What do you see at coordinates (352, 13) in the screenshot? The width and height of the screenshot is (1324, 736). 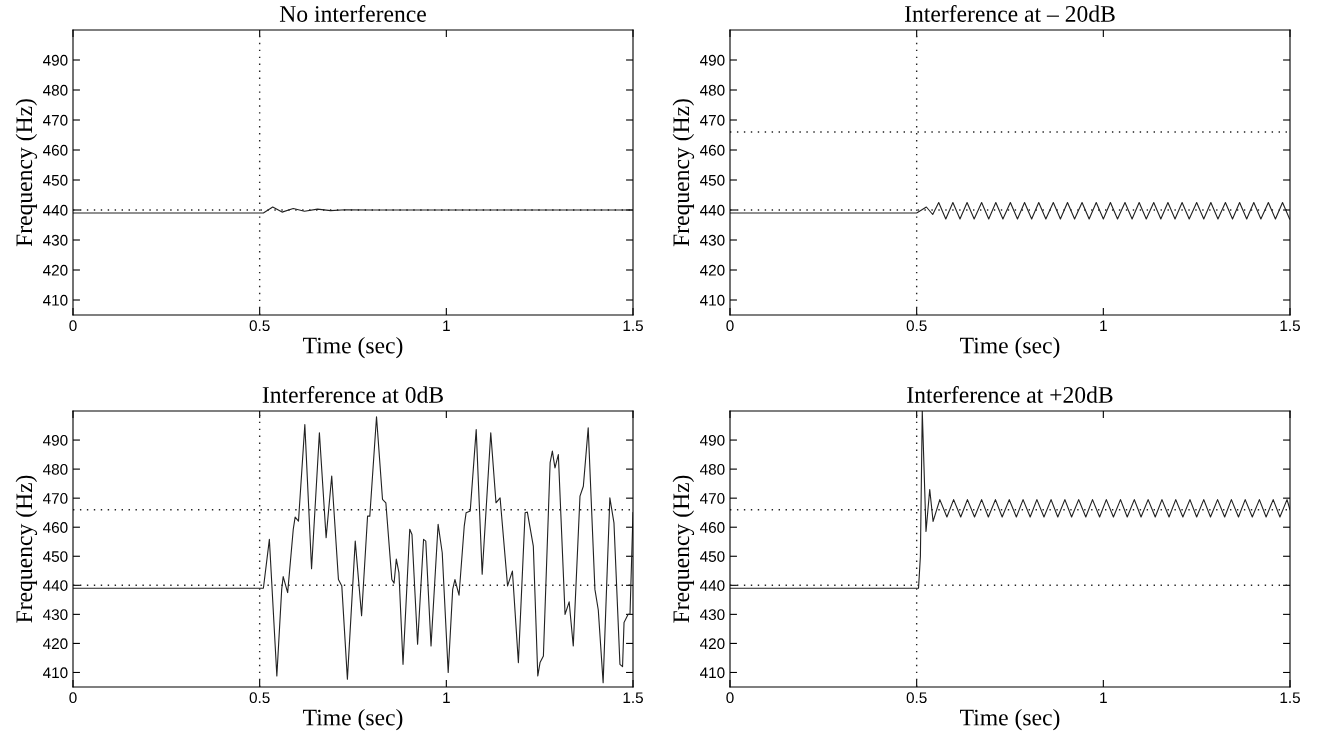 I see `chart-title: No interference` at bounding box center [352, 13].